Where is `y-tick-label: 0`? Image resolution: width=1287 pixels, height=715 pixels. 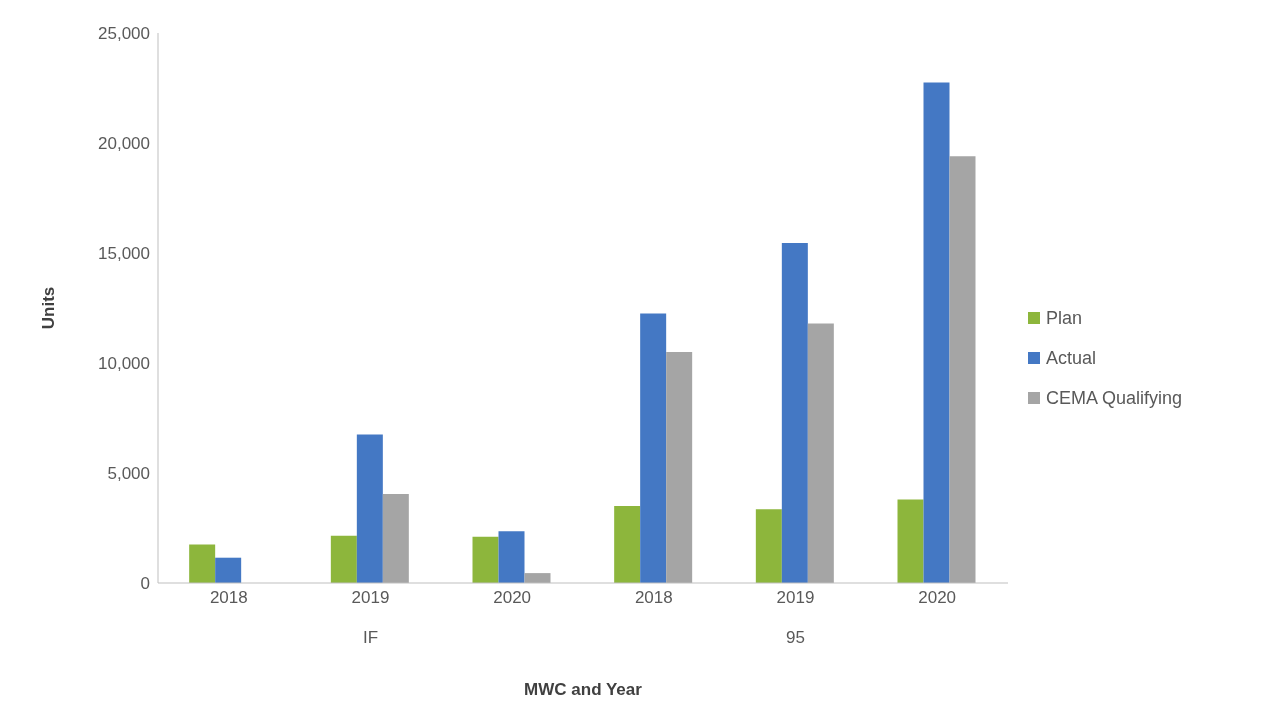 y-tick-label: 0 is located at coordinates (145, 584).